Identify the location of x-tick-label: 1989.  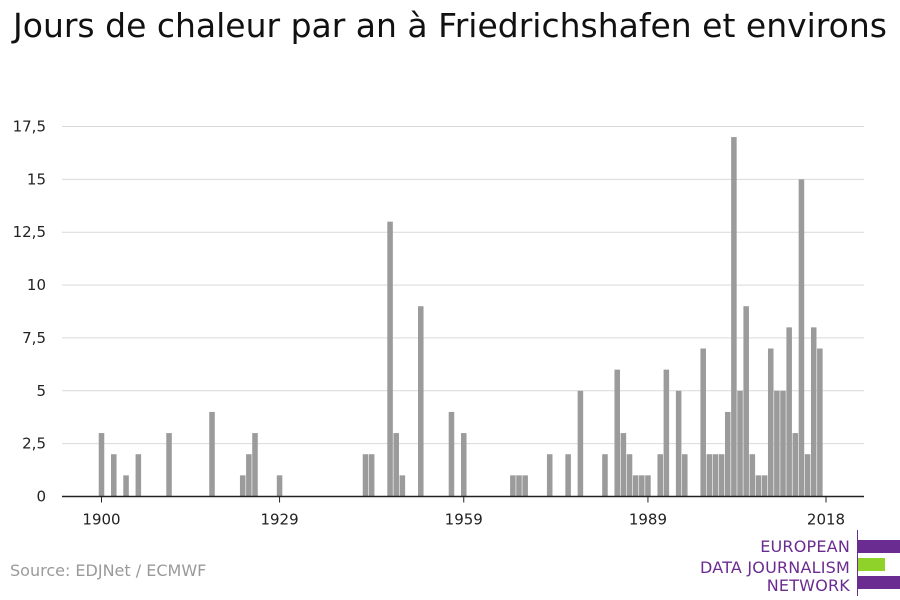
(648, 520).